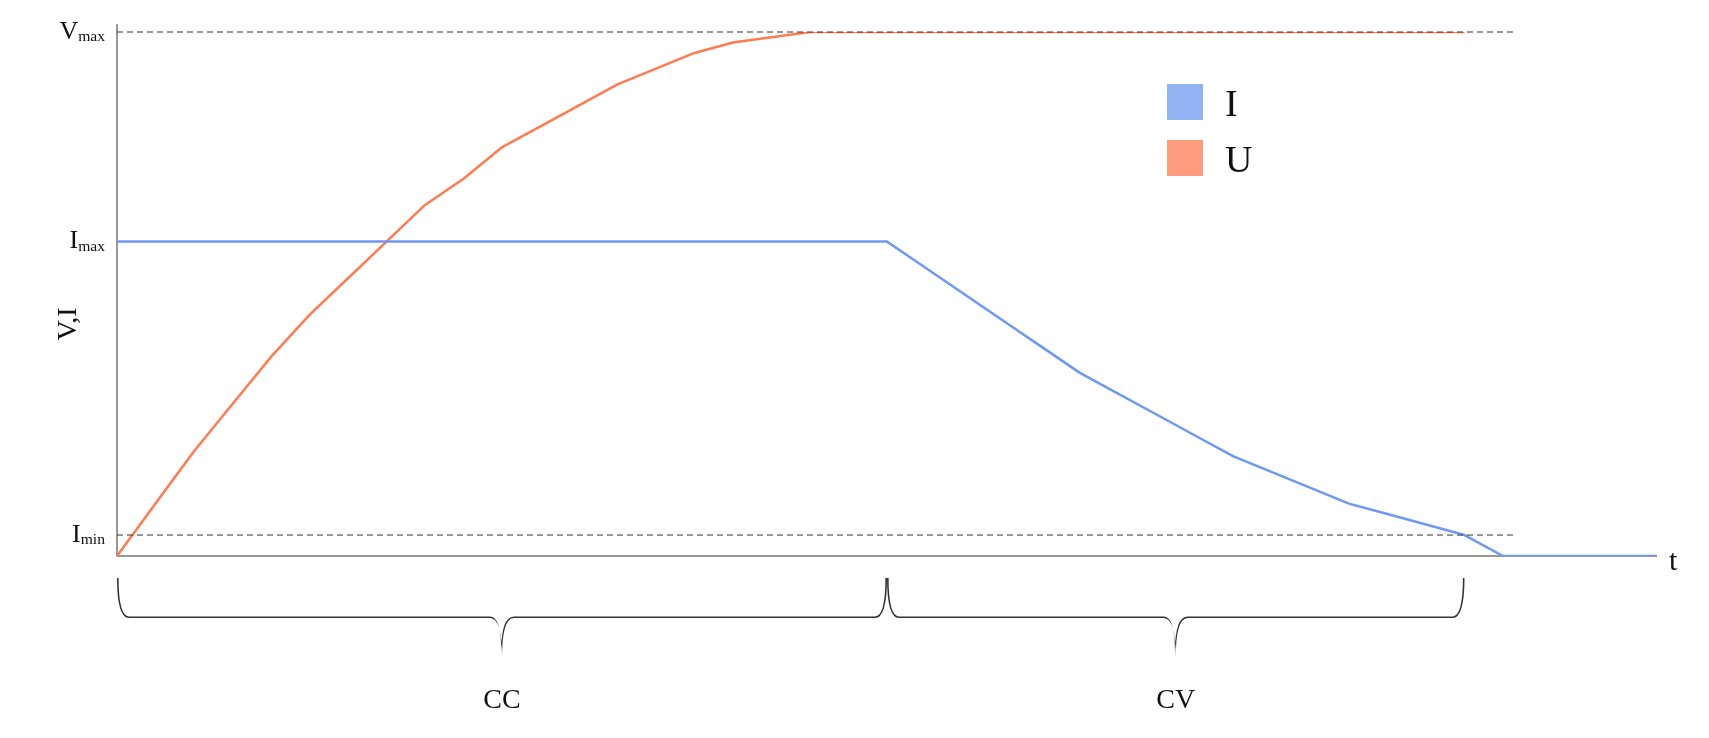 The image size is (1709, 738). Describe the element at coordinates (67, 324) in the screenshot. I see `y-axis-title: V,I` at that location.